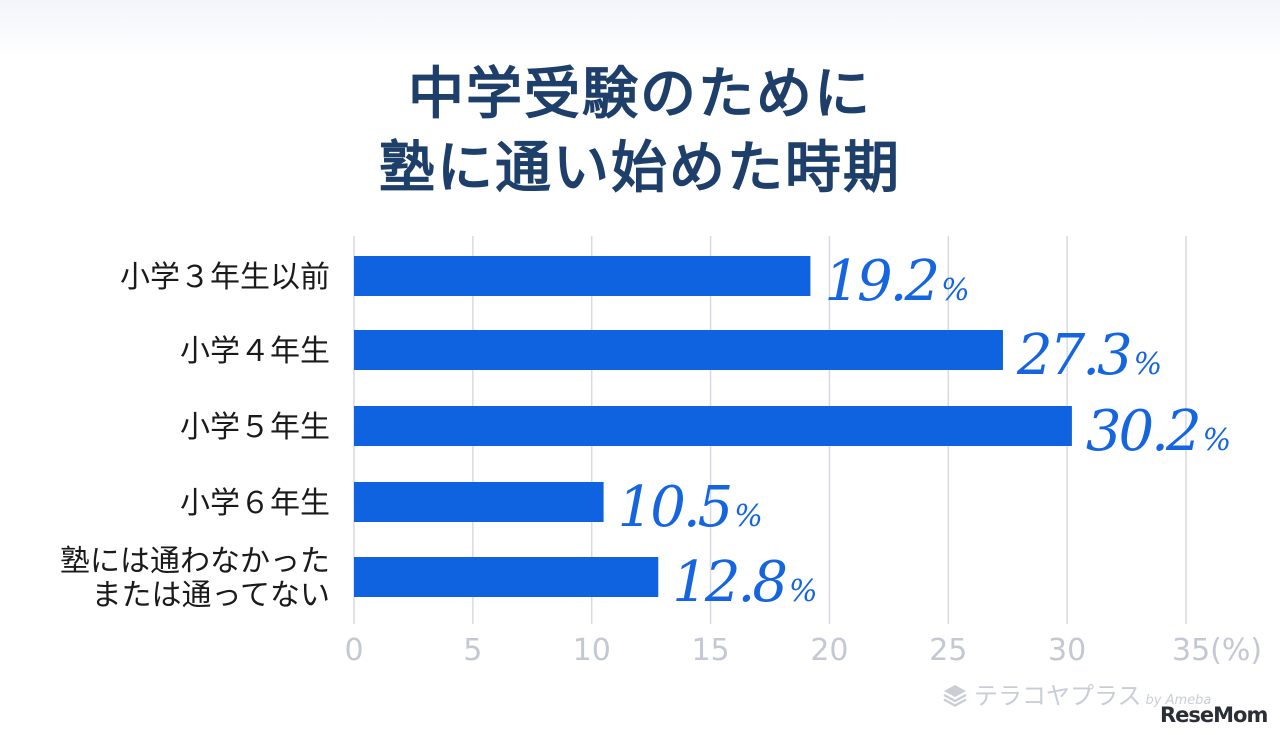 The image size is (1280, 735). I want to click on value-number: 12.8, so click(729, 582).